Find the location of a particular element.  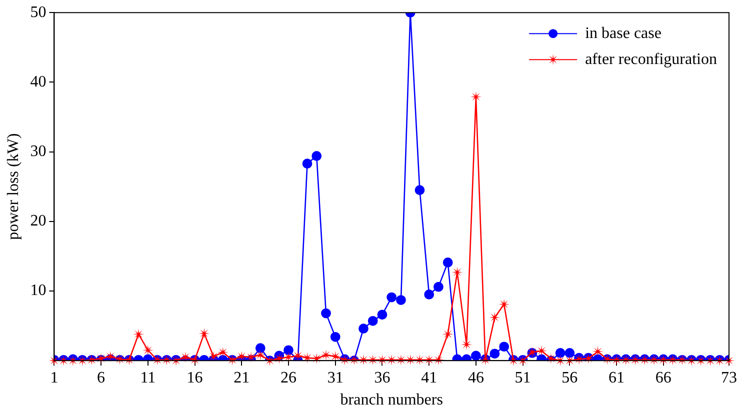

y-tick-label: 20 is located at coordinates (38, 221).